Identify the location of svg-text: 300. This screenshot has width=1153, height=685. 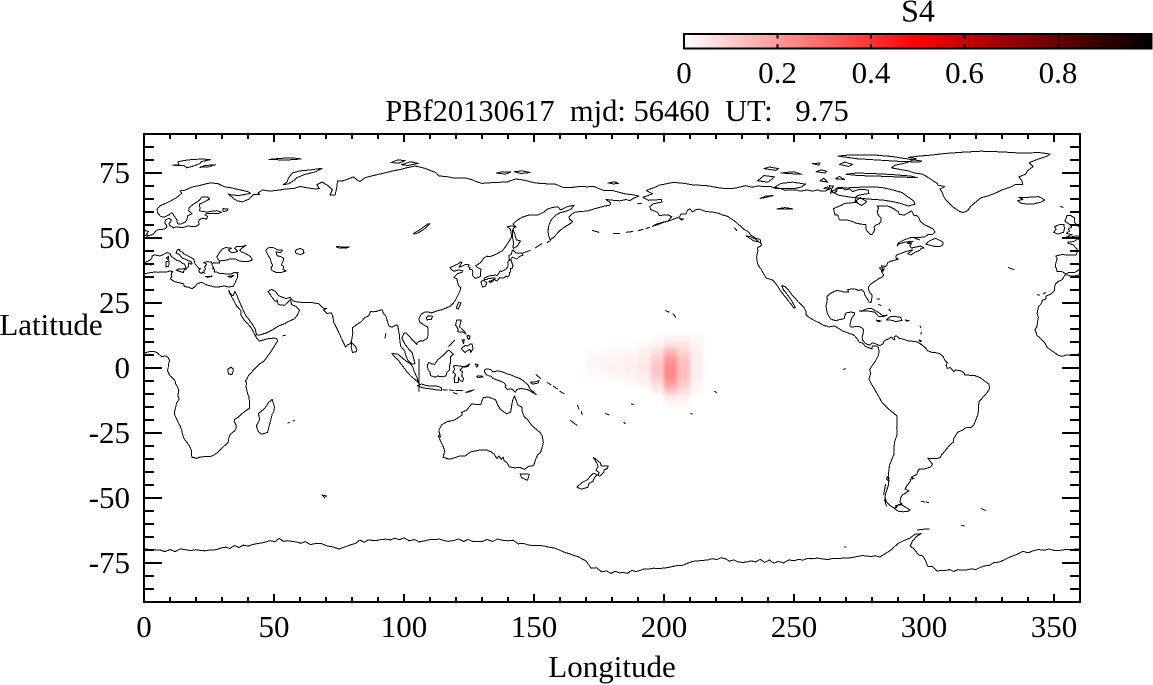
(924, 626).